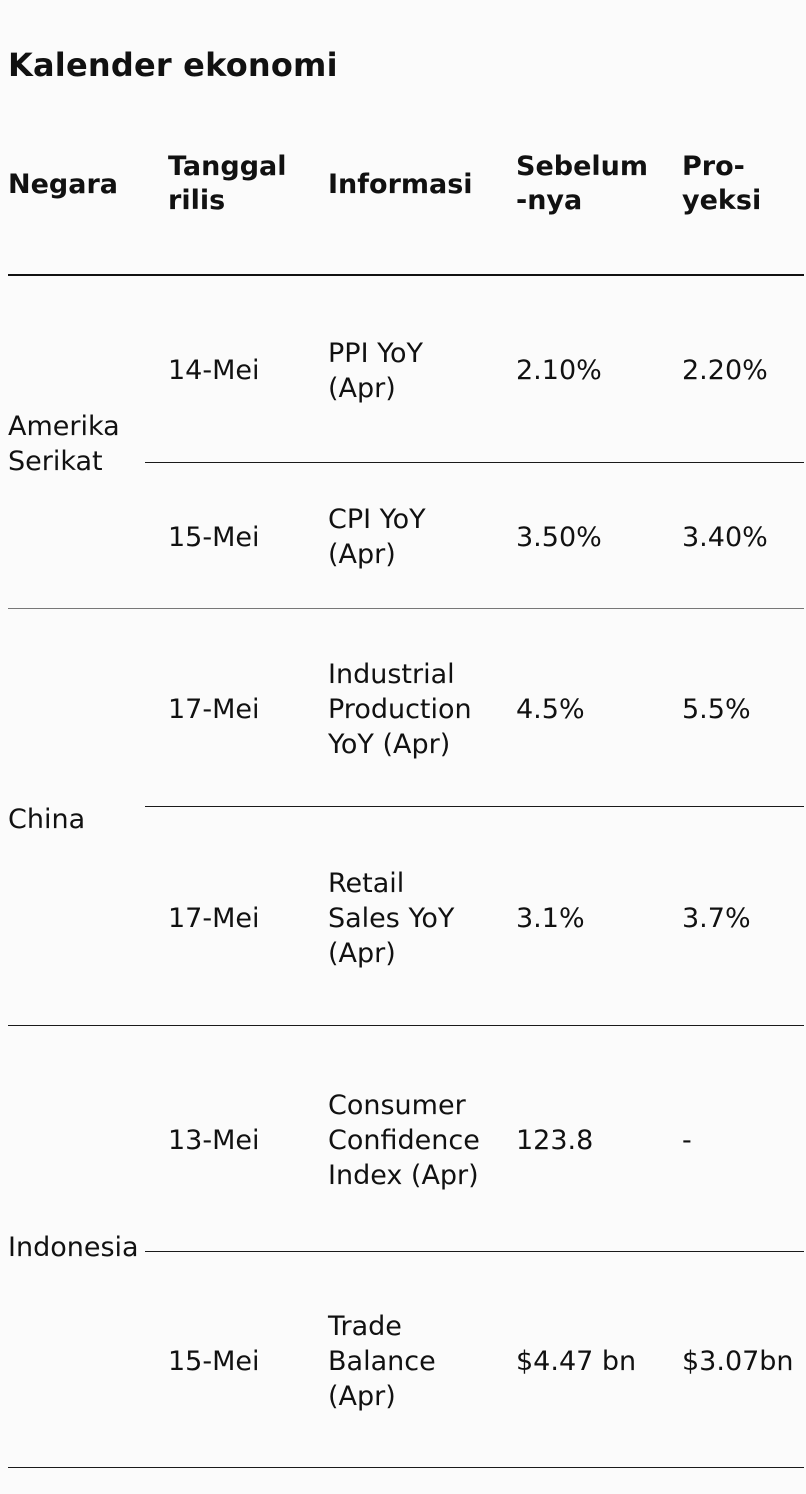  Describe the element at coordinates (576, 1361) in the screenshot. I see `row-previous: $4.47 bn` at that location.